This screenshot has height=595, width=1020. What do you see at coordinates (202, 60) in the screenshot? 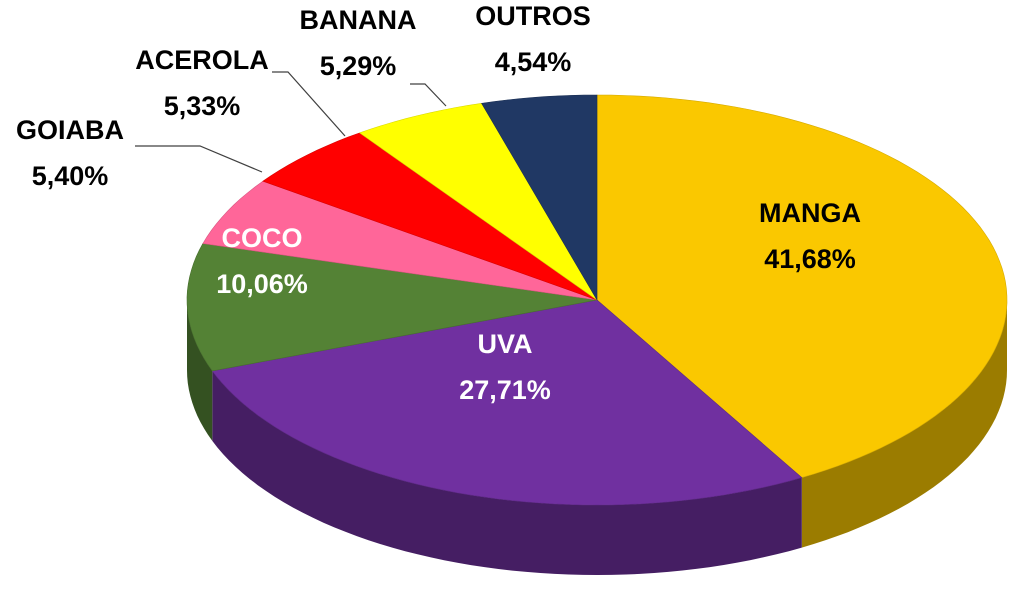
I see `slice-label: ACEROLA` at bounding box center [202, 60].